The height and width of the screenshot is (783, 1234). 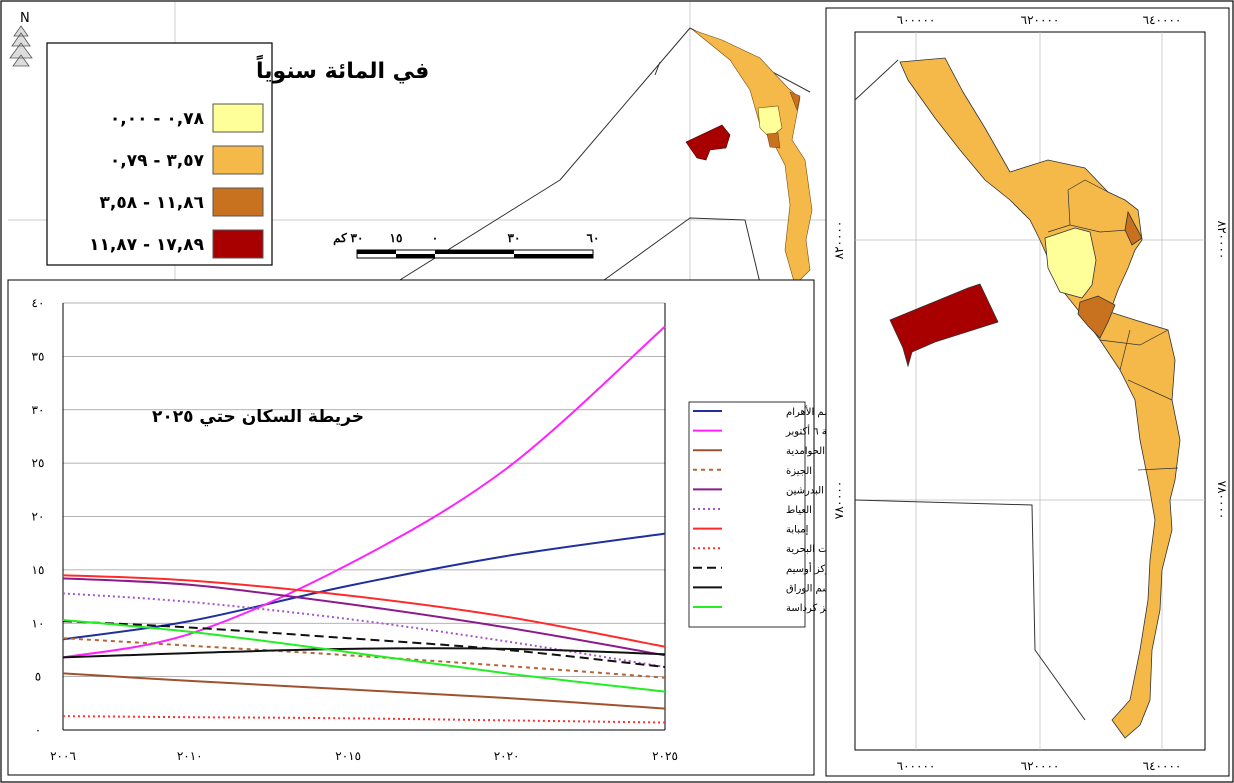 I want to click on y-tick-label: ٣٥, so click(x=38, y=356).